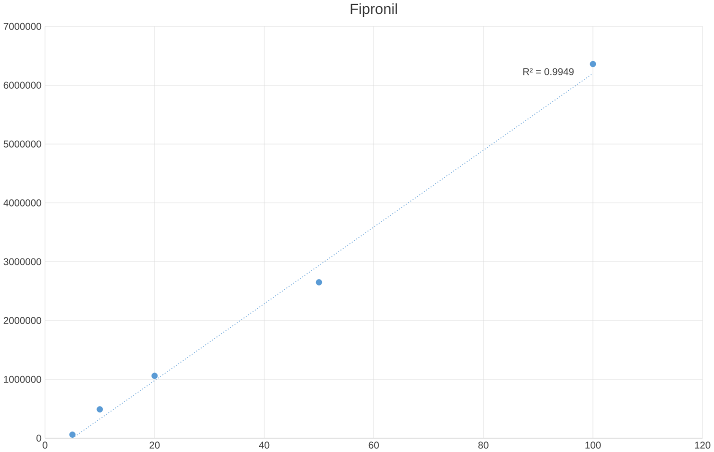 The height and width of the screenshot is (452, 714). I want to click on y-tick-label: 1000000, so click(23, 379).